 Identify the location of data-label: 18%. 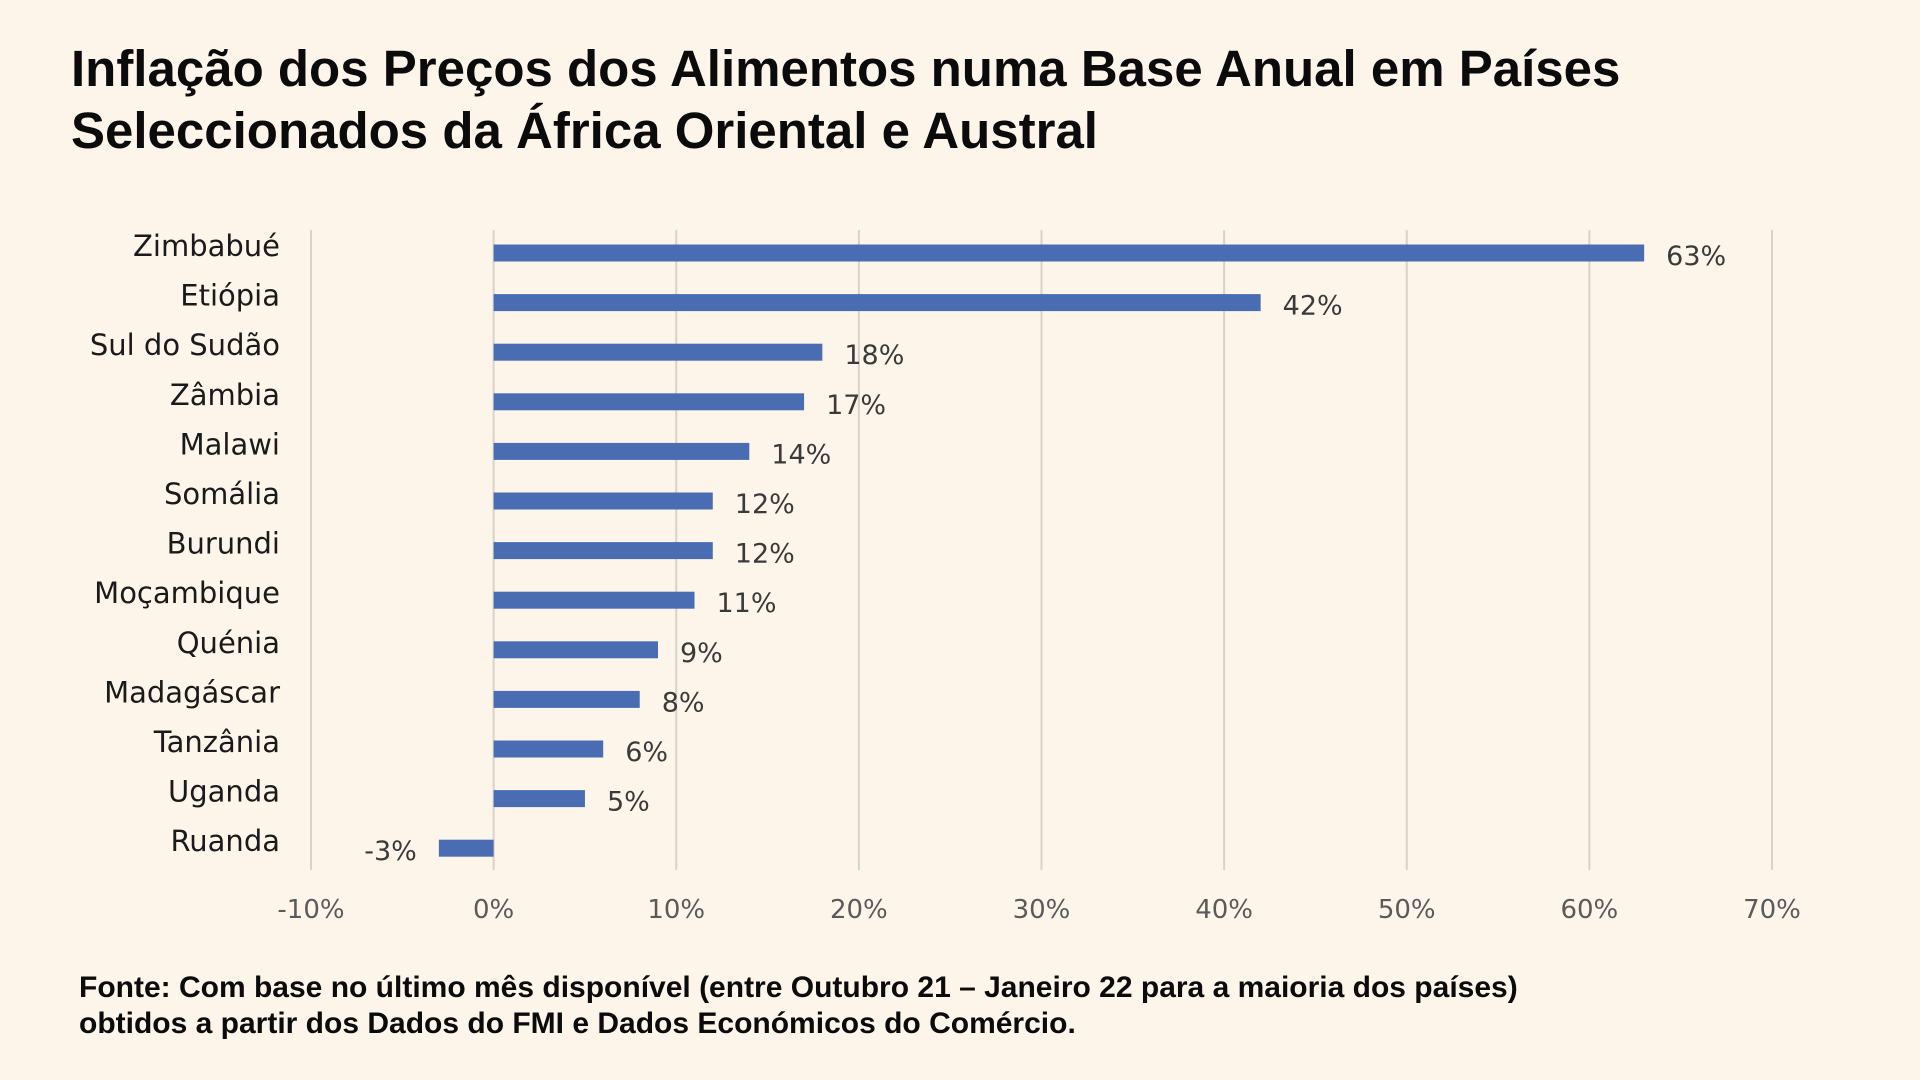
(874, 355).